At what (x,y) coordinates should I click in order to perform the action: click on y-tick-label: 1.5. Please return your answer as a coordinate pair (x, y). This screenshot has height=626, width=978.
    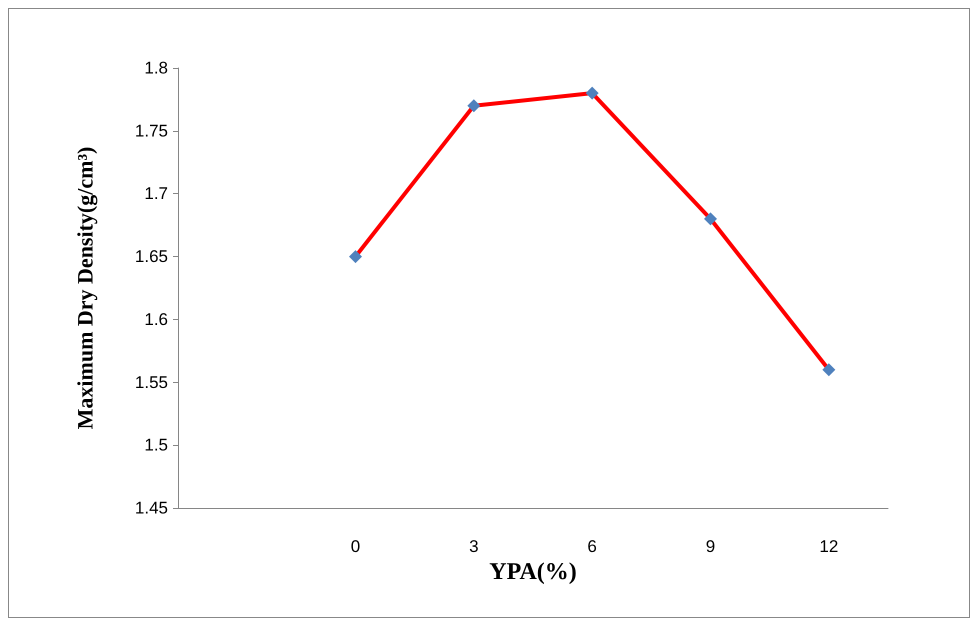
    Looking at the image, I should click on (156, 445).